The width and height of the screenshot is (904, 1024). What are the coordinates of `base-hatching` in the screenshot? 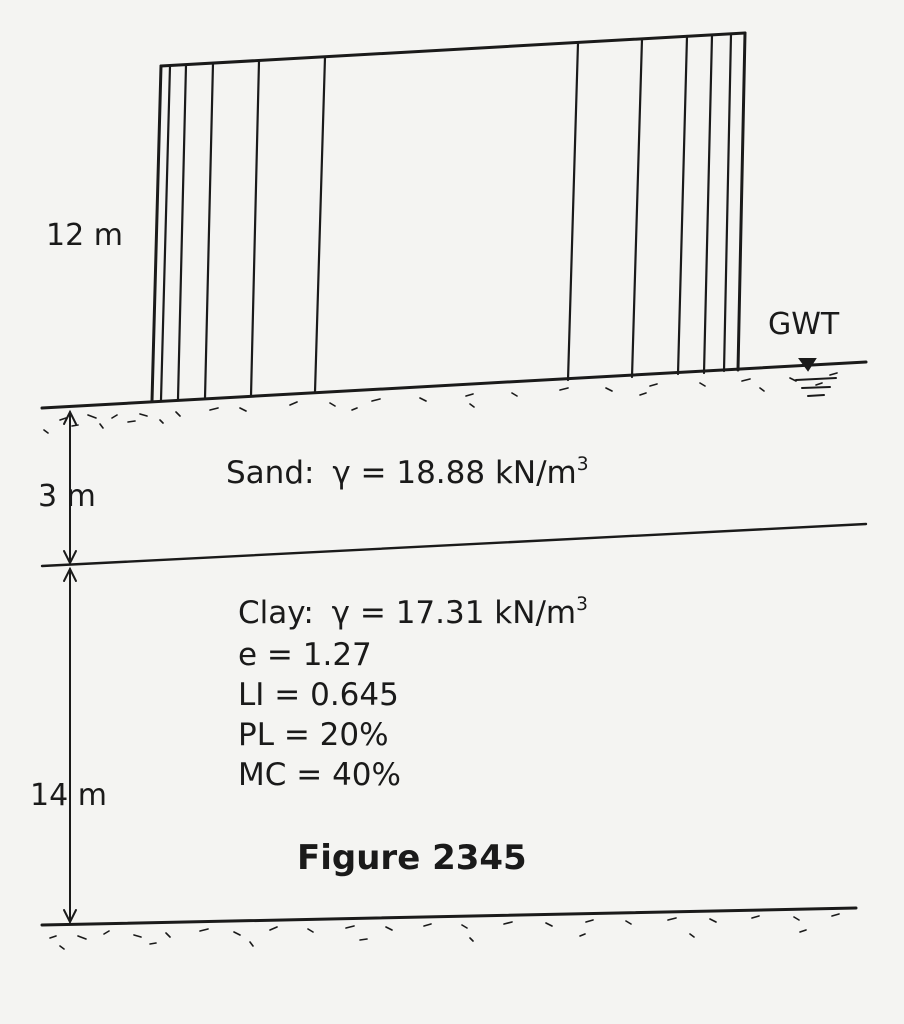 It's located at (444, 931).